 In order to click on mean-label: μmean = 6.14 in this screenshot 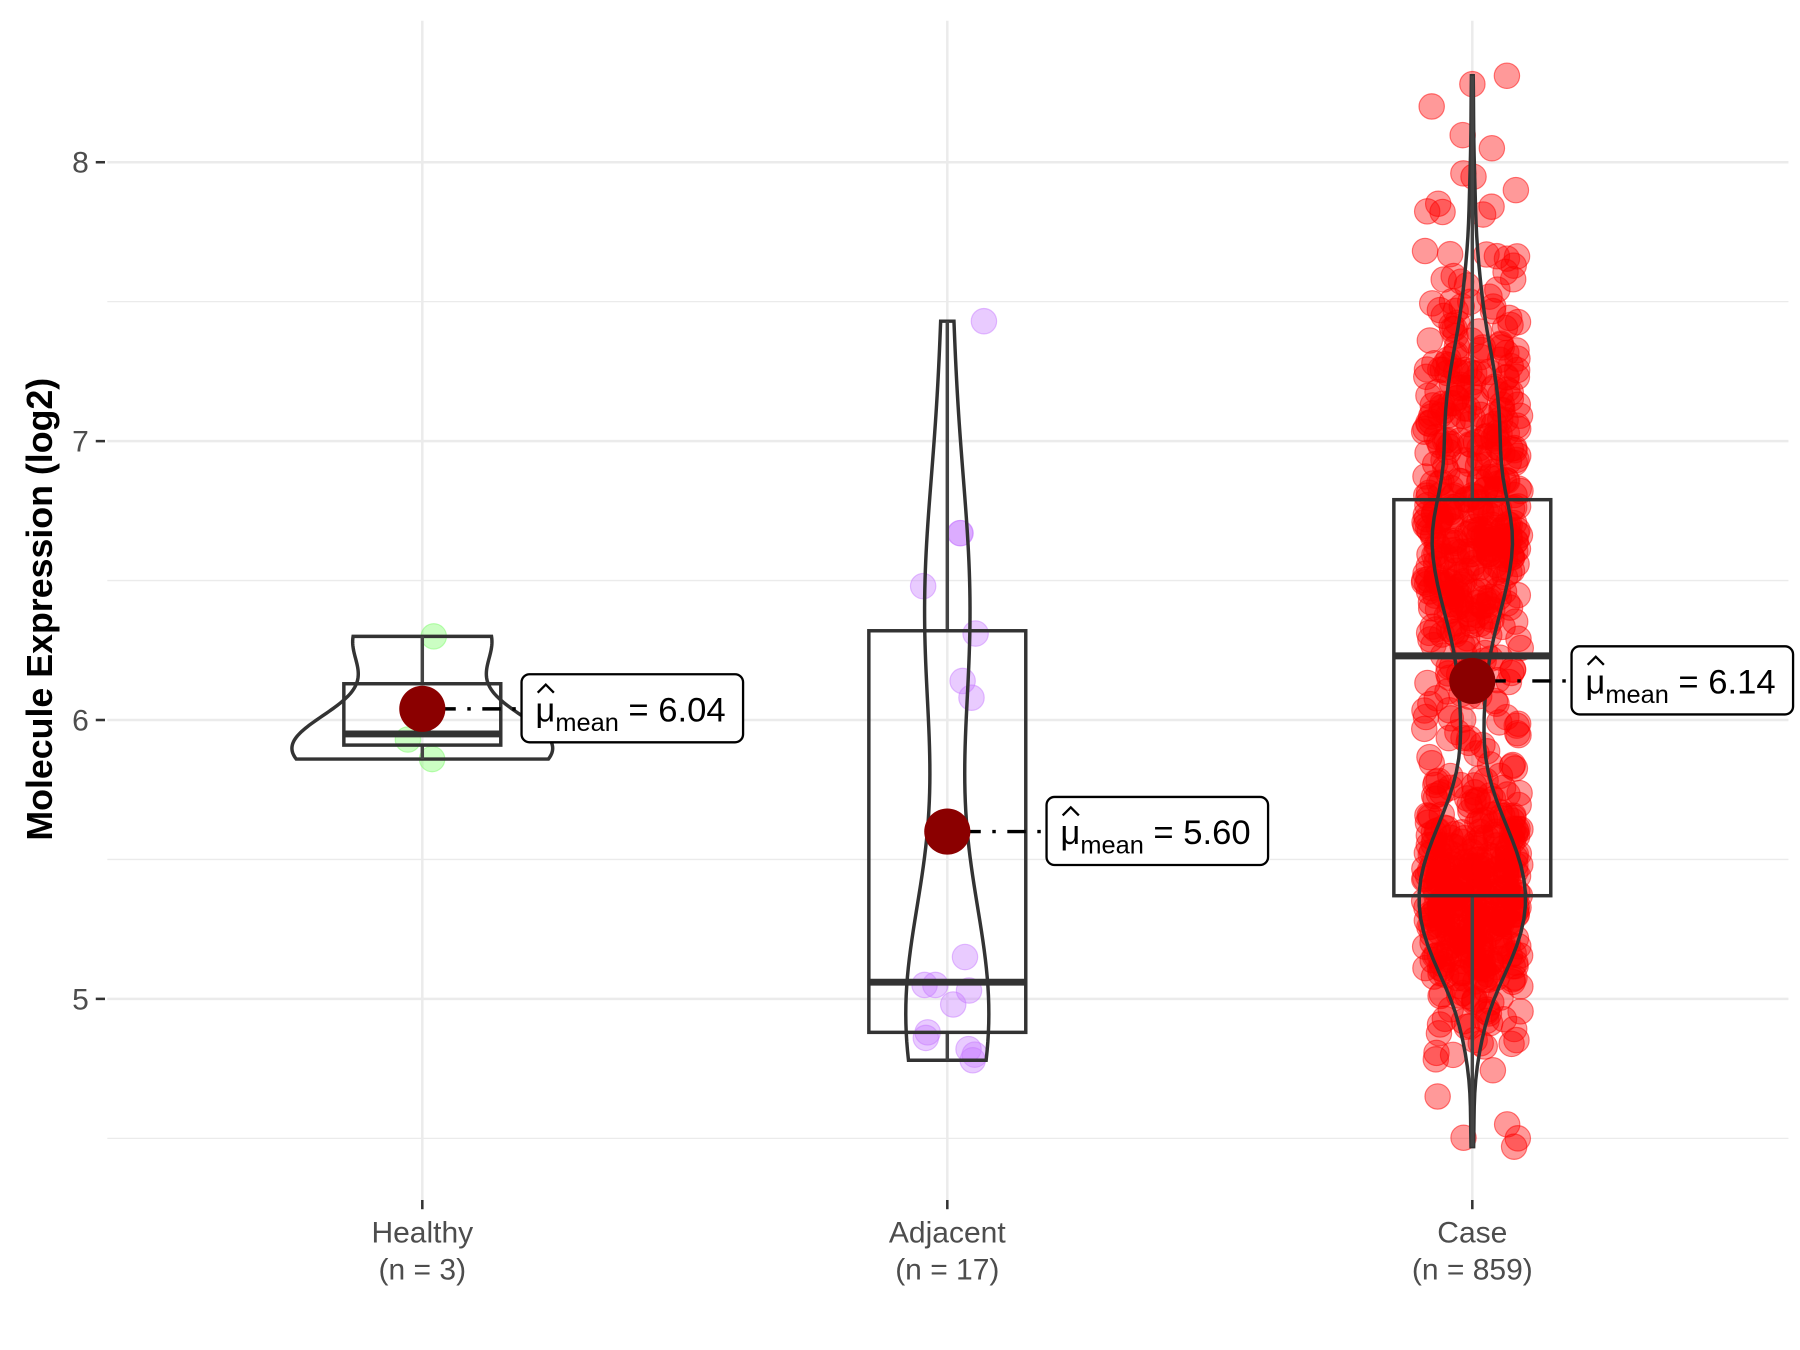, I will do `click(1682, 680)`.